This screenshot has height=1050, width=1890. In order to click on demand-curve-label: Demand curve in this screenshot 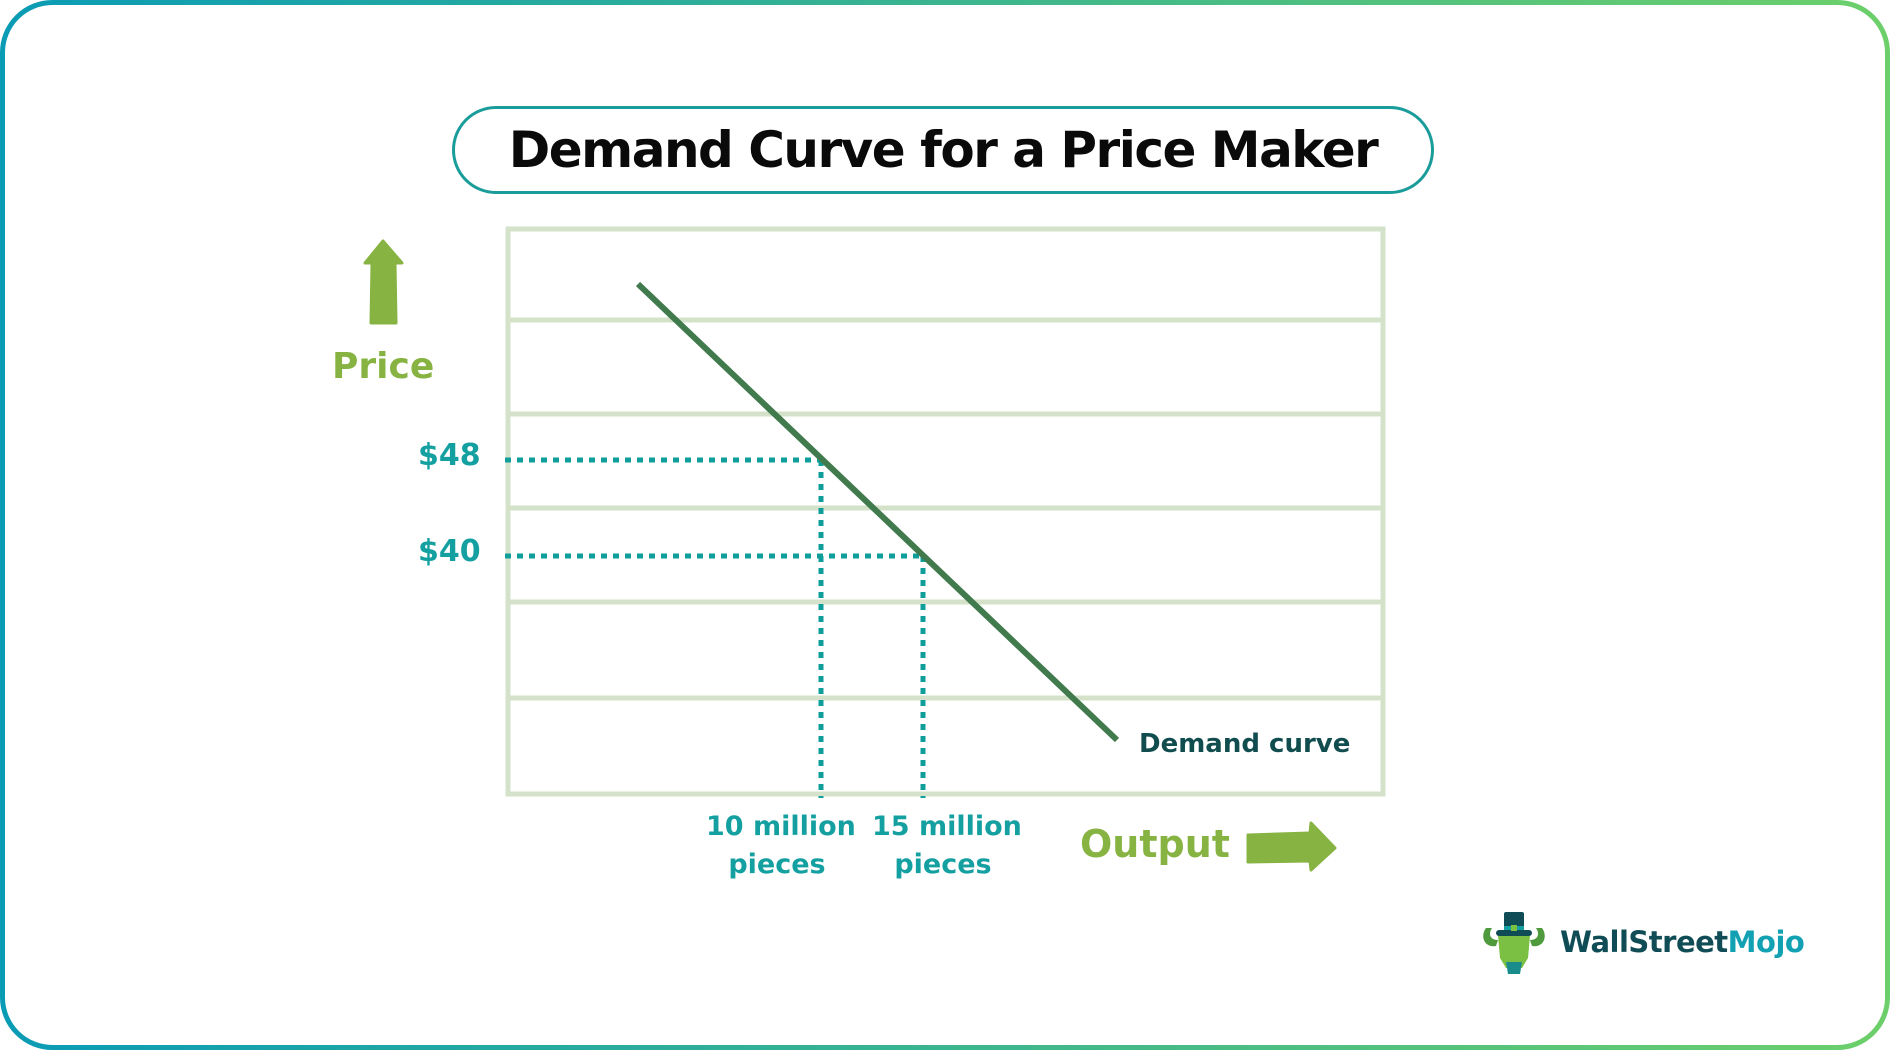, I will do `click(1245, 744)`.